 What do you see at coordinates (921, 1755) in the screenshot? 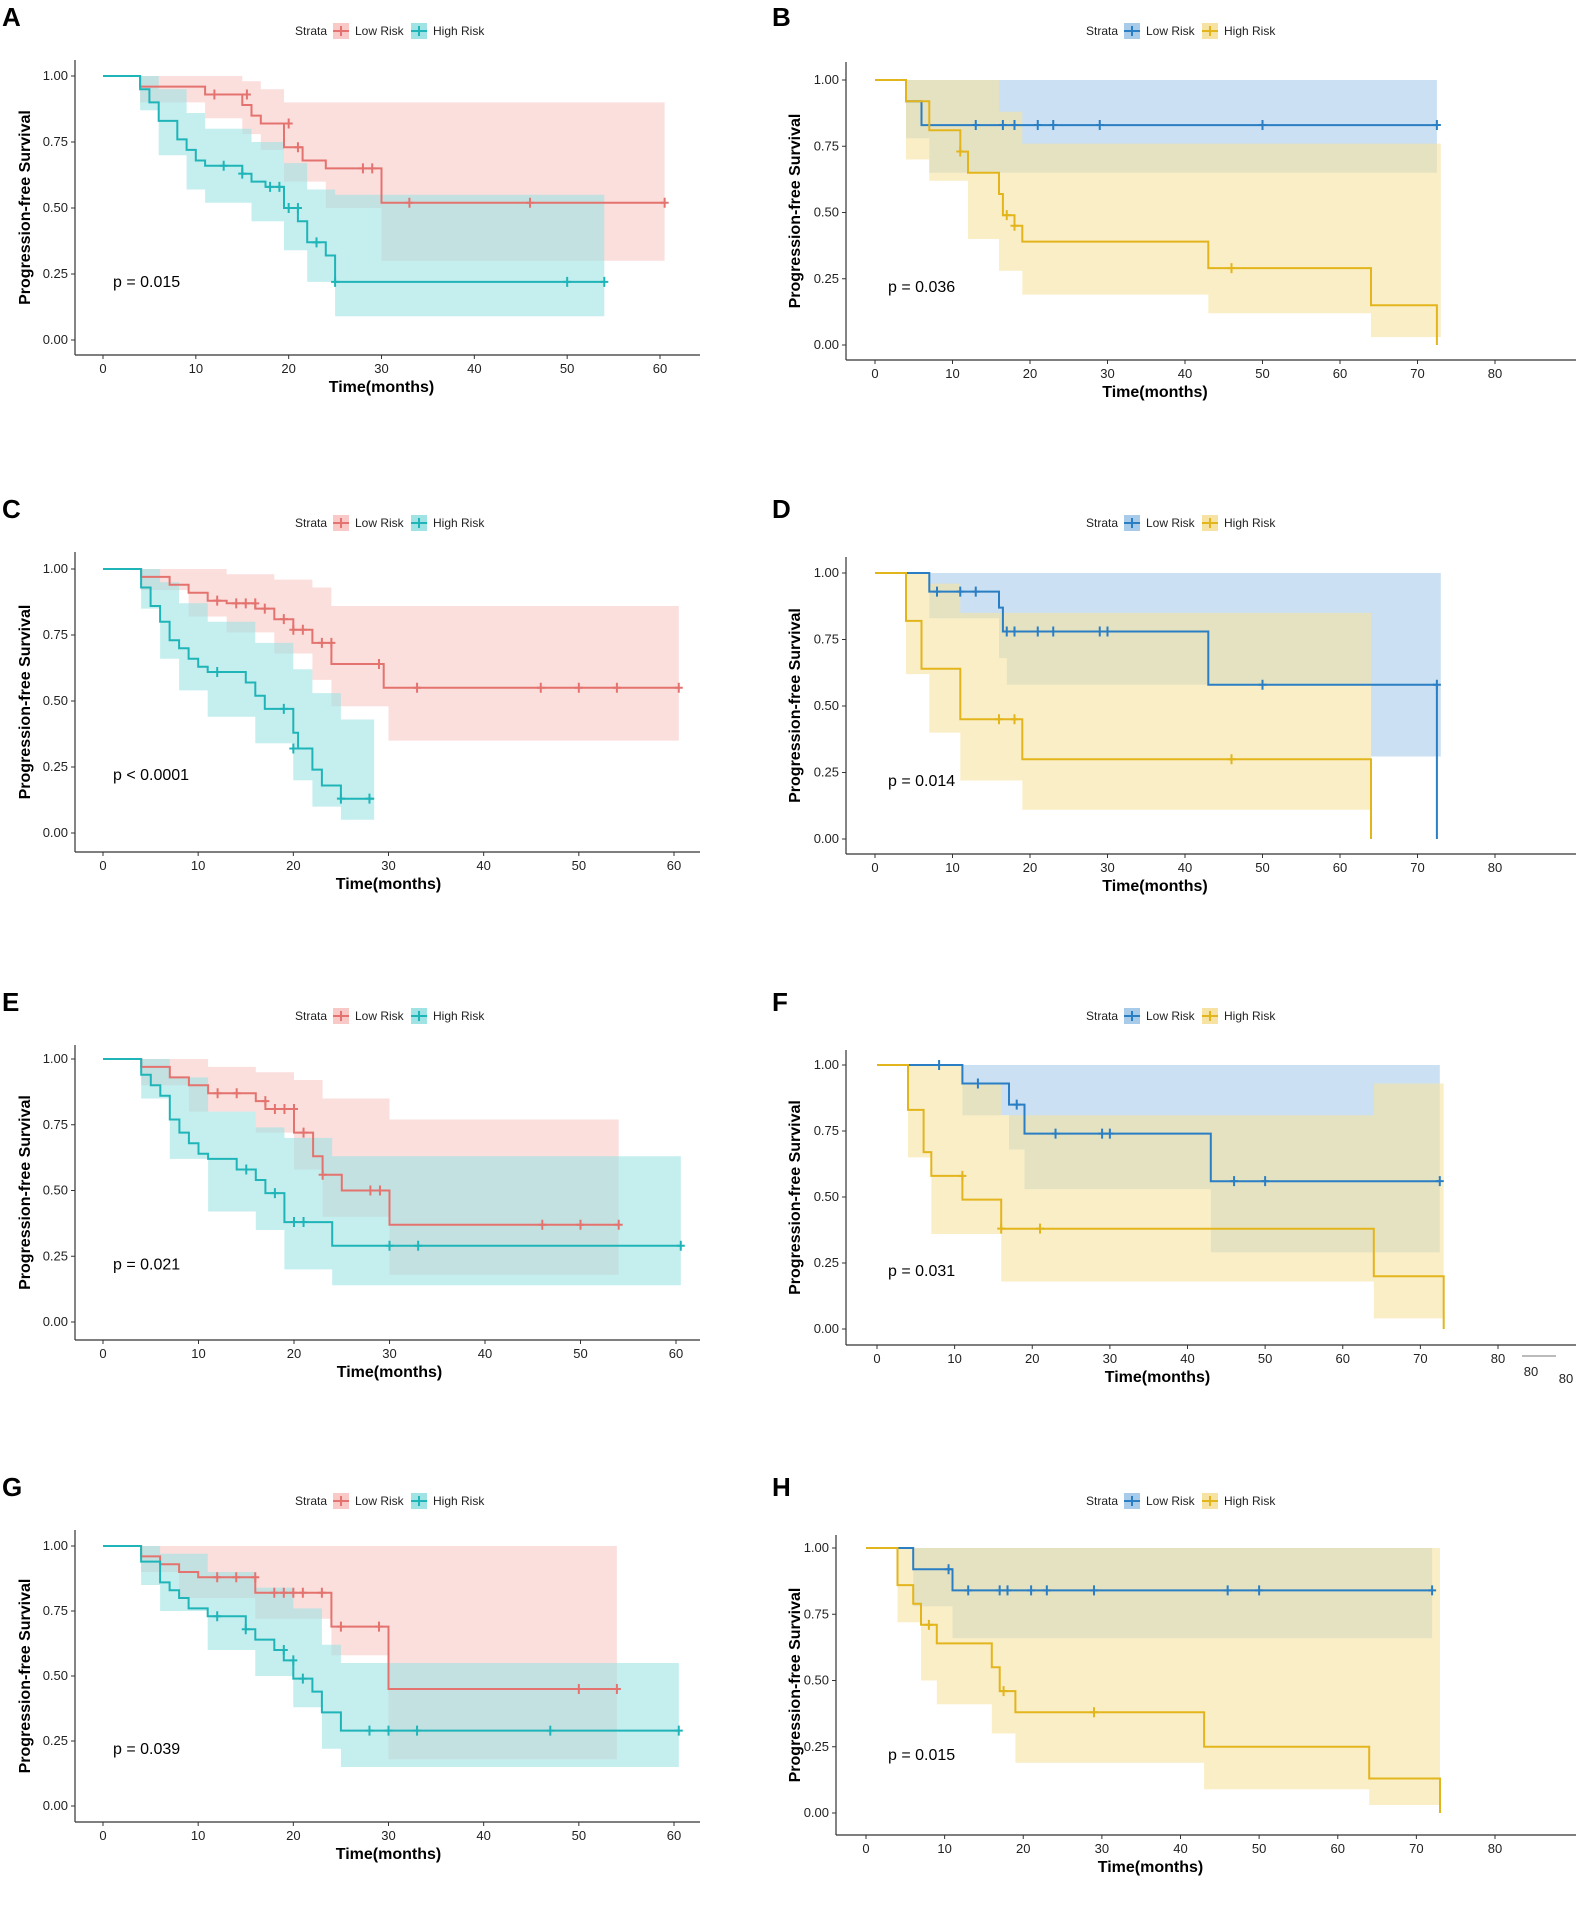
I see `p-value-label: p = 0.015` at bounding box center [921, 1755].